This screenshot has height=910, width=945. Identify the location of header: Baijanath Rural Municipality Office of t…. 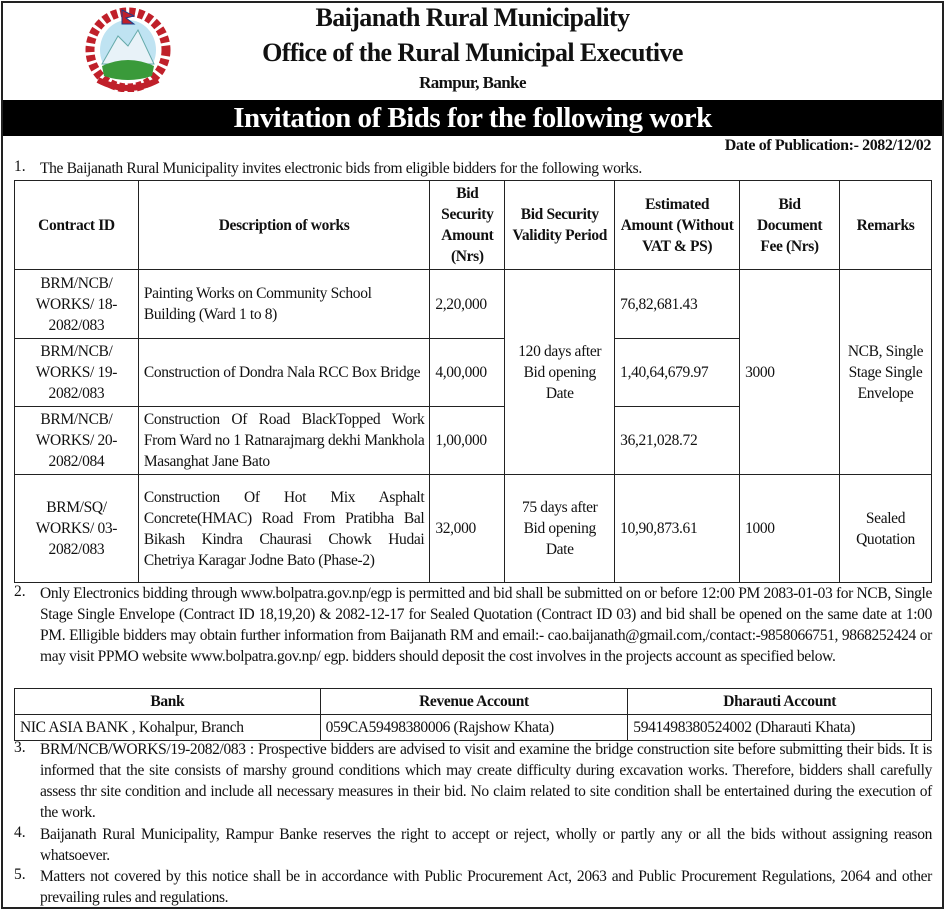
(472, 50).